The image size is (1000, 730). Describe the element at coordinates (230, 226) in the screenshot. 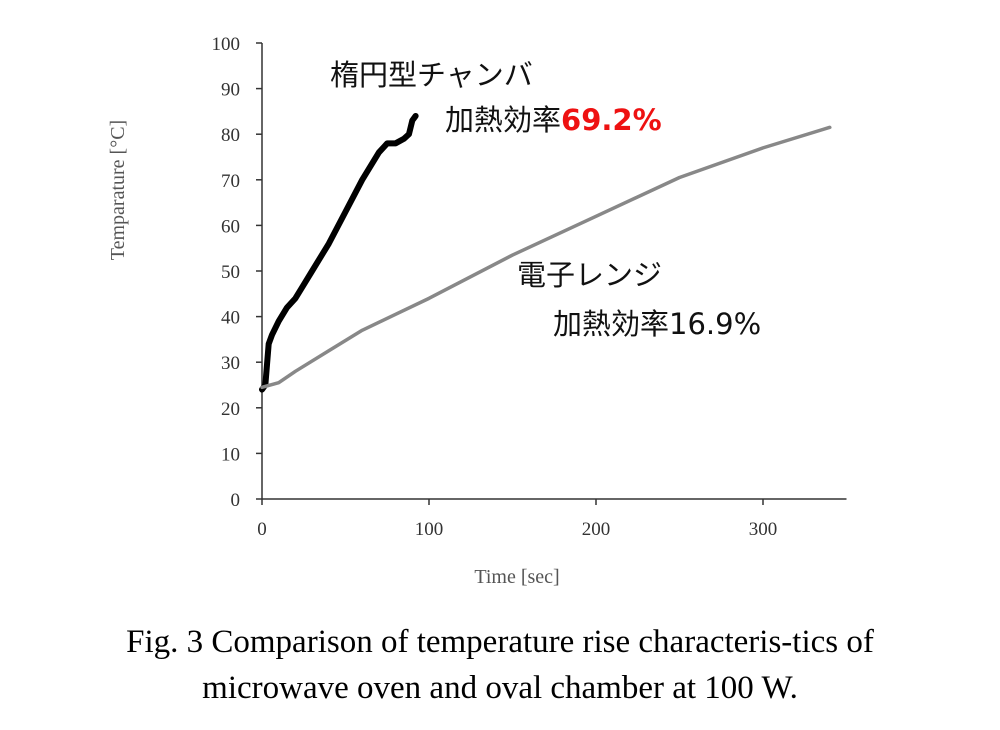

I see `y-tick-label: 60` at that location.